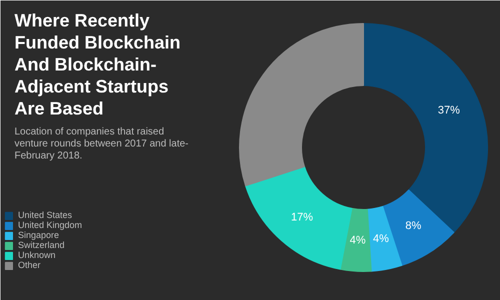 This screenshot has width=500, height=300. Describe the element at coordinates (101, 144) in the screenshot. I see `text: Location of companies that raised venture rounds between 2017 and late-February 2018.` at that location.